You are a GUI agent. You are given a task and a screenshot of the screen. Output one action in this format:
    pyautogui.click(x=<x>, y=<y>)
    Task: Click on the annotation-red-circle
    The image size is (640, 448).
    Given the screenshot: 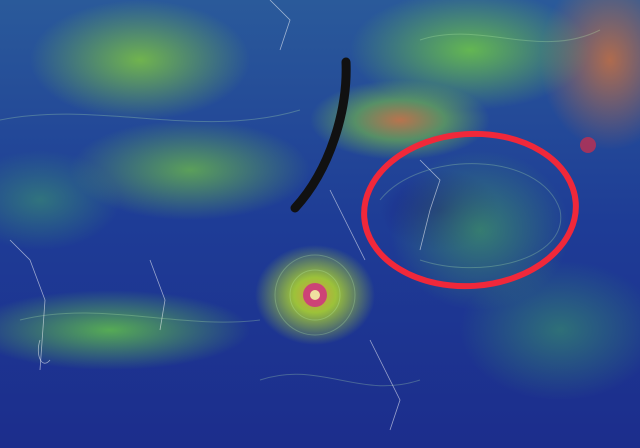 What is the action you would take?
    pyautogui.click(x=470, y=210)
    